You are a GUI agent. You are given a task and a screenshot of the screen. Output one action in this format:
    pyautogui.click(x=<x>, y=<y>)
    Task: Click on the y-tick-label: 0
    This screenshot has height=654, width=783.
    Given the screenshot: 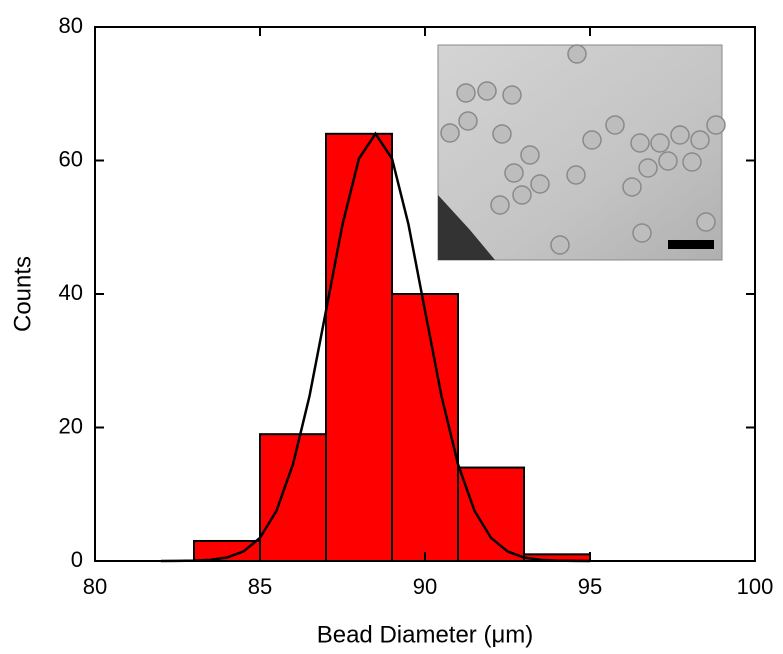 What is the action you would take?
    pyautogui.click(x=77, y=559)
    